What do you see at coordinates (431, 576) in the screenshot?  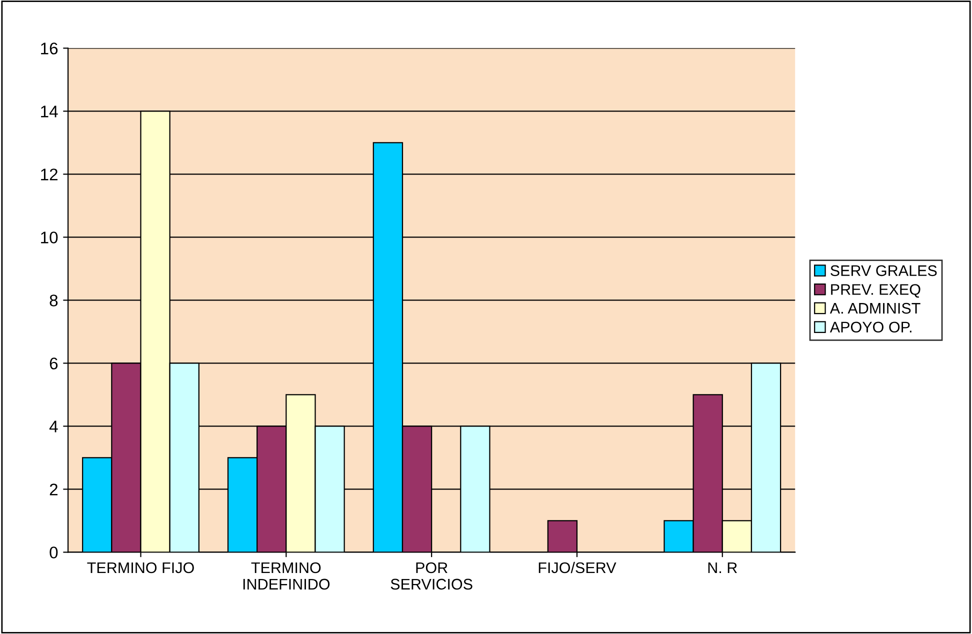 I see `x-tick-label: POR SERVICIOS` at bounding box center [431, 576].